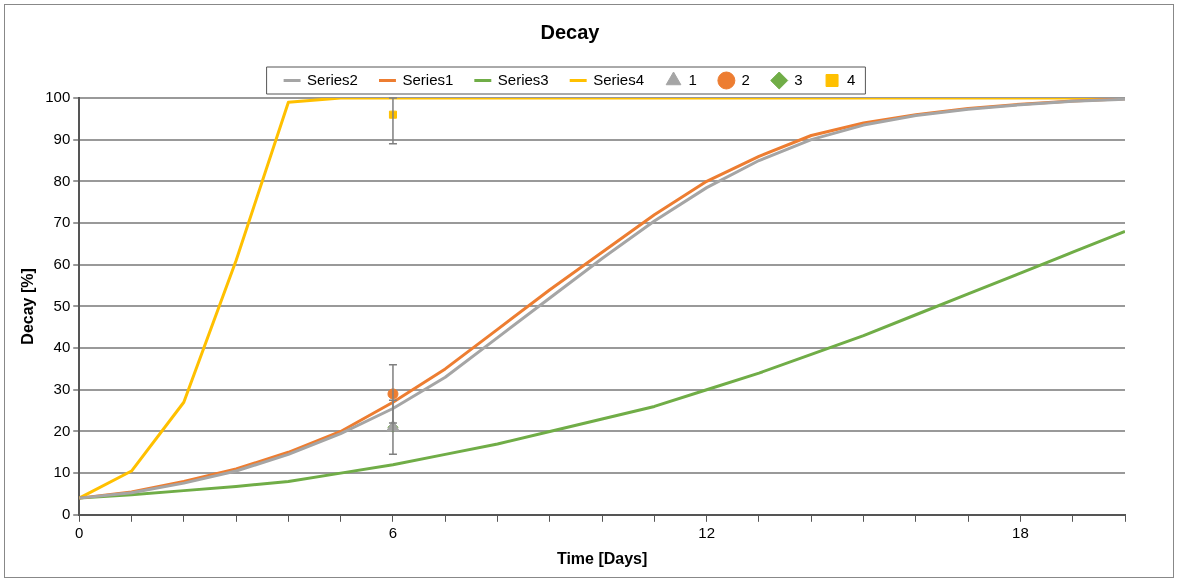  I want to click on chart-title: Decay, so click(570, 31).